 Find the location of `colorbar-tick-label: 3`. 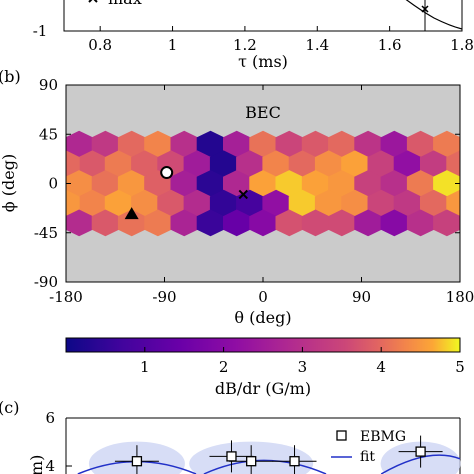

colorbar-tick-label: 3 is located at coordinates (303, 367).